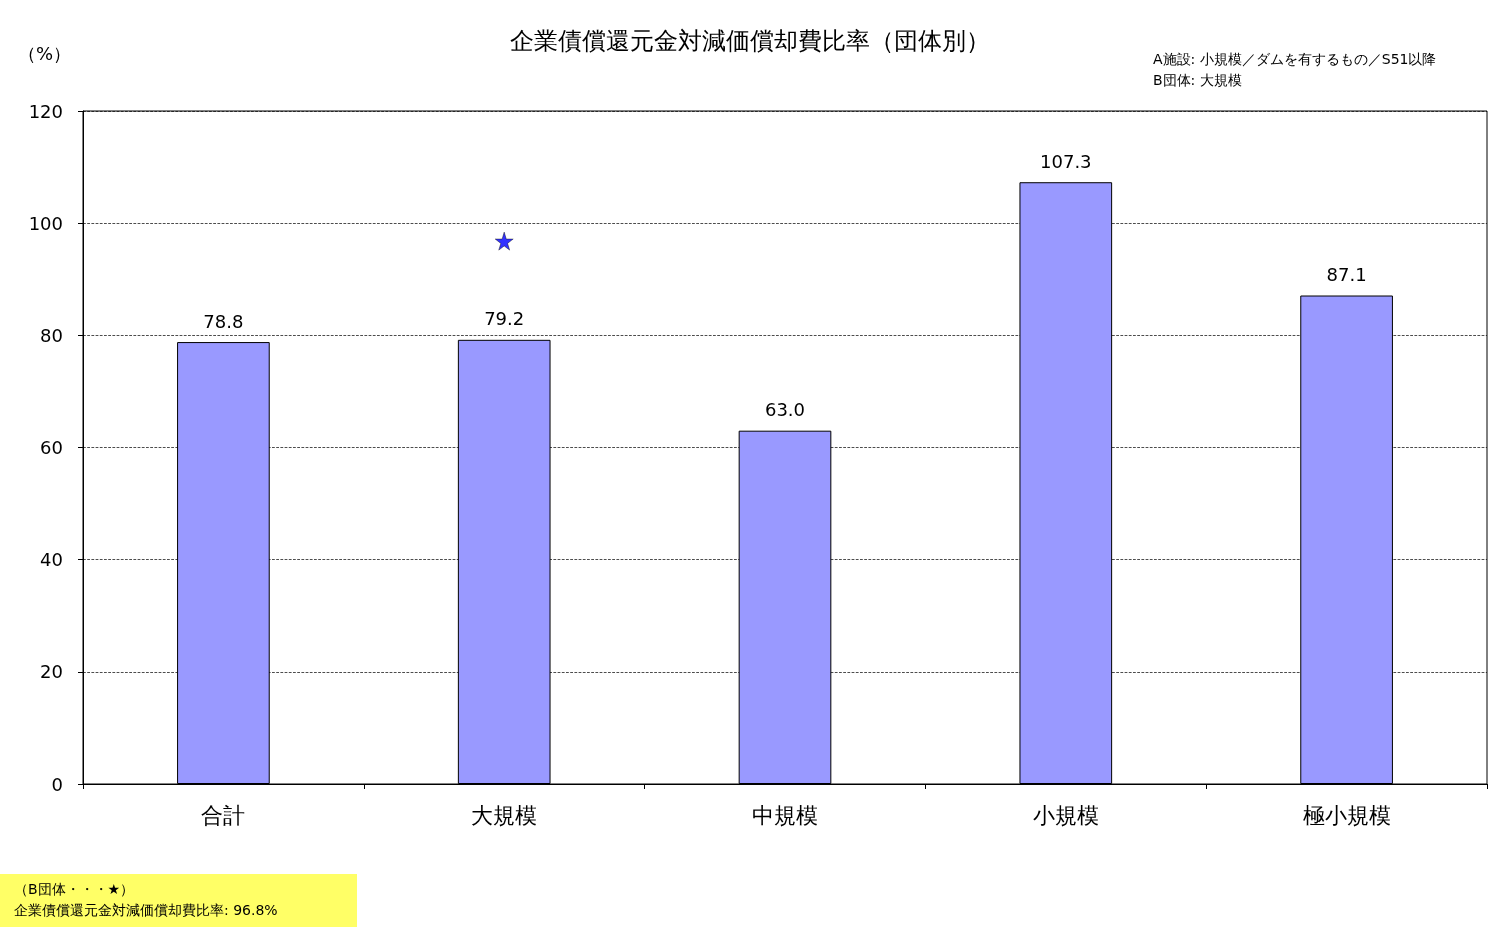 The width and height of the screenshot is (1499, 927). I want to click on data-label: 79.2, so click(504, 319).